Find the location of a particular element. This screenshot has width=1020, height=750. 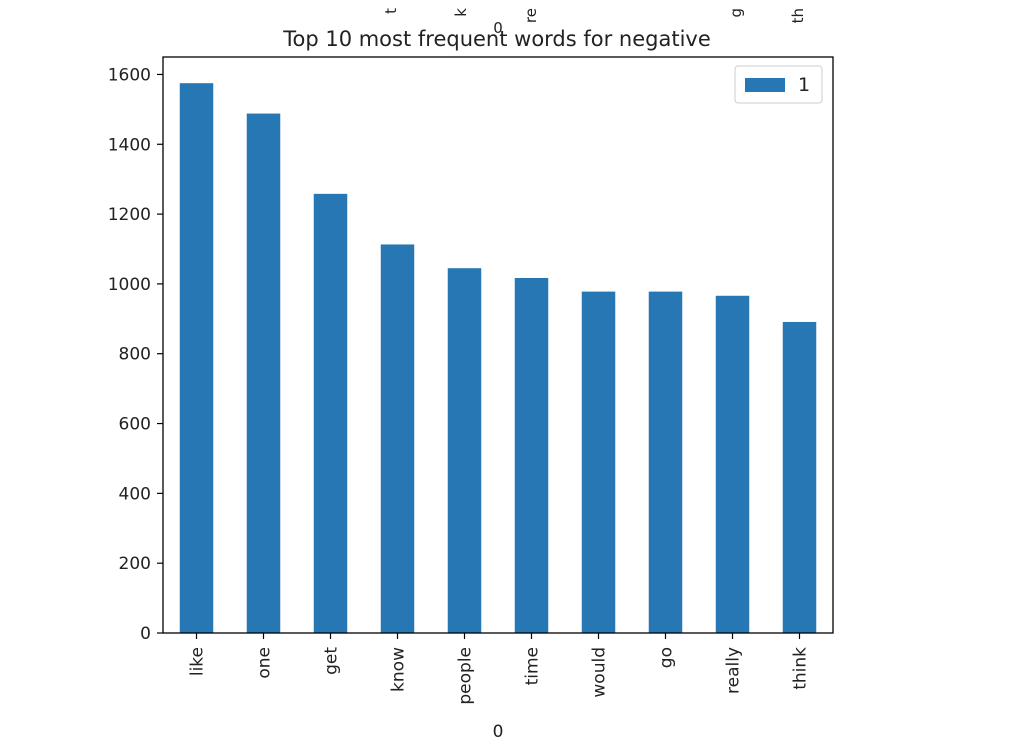

legend-swatch is located at coordinates (765, 85).